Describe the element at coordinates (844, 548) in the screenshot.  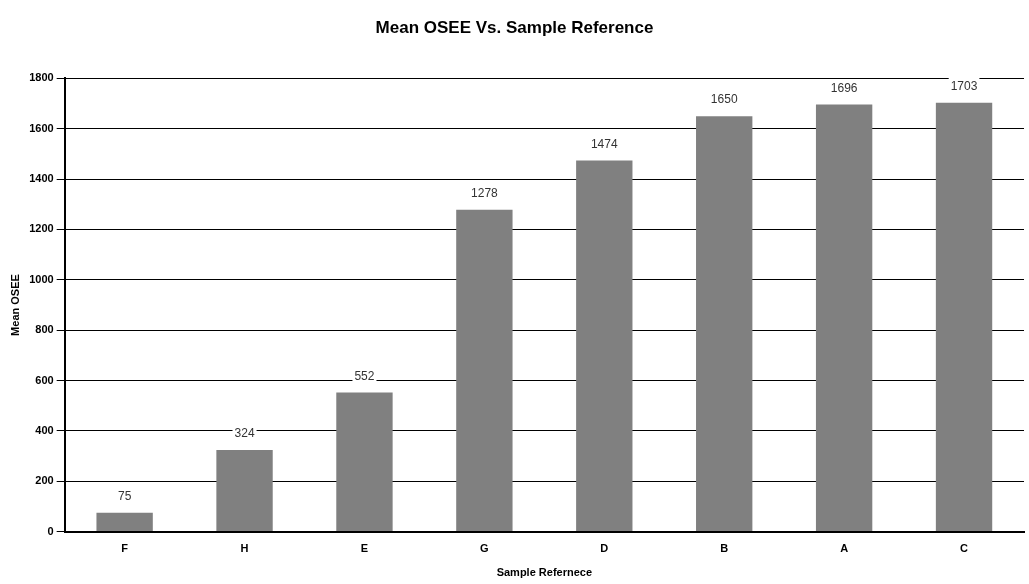
I see `x-tick-label: A` at that location.